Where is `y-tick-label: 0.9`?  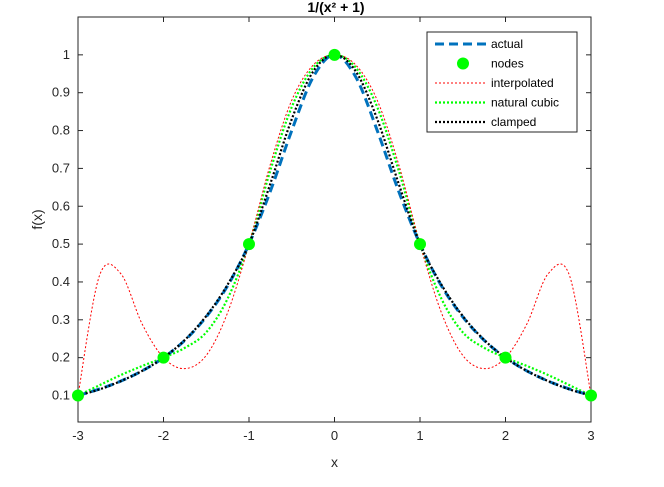 y-tick-label: 0.9 is located at coordinates (61, 92).